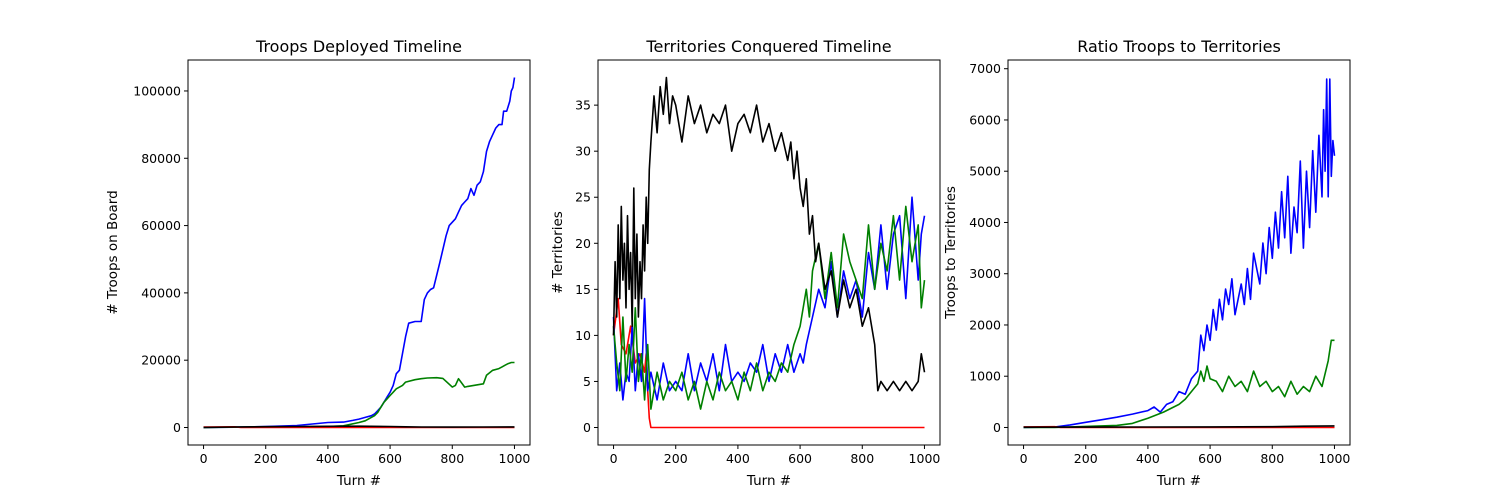  What do you see at coordinates (985, 171) in the screenshot?
I see `y-tick-label: 5000` at bounding box center [985, 171].